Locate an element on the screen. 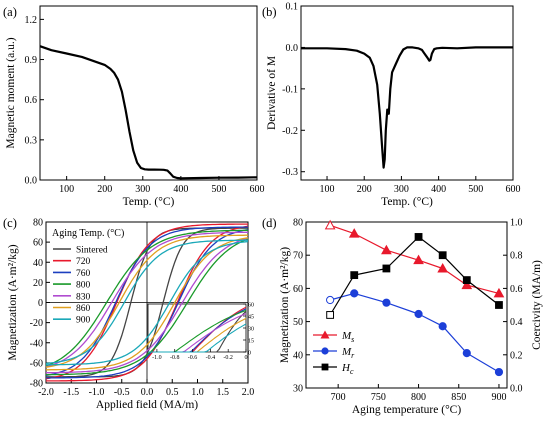 The height and width of the screenshot is (423, 550). y-tick-label: 70 is located at coordinates (298, 256).